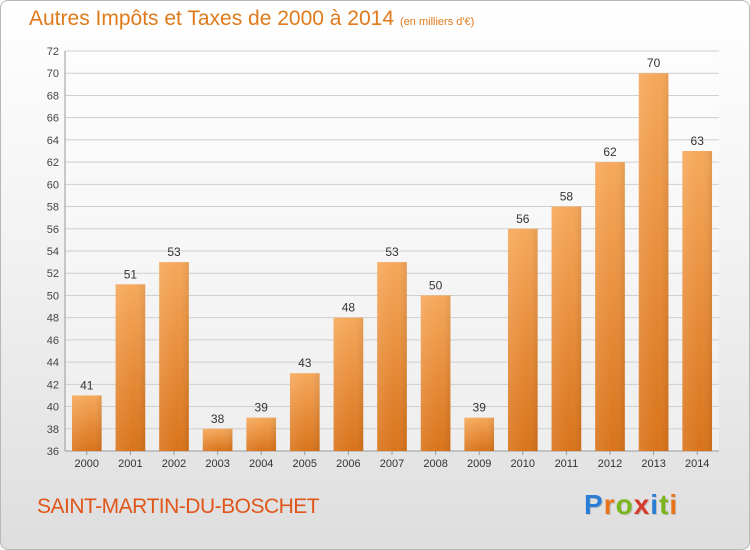 This screenshot has width=750, height=550. I want to click on chart-subtitle: (en milliers d'€), so click(437, 22).